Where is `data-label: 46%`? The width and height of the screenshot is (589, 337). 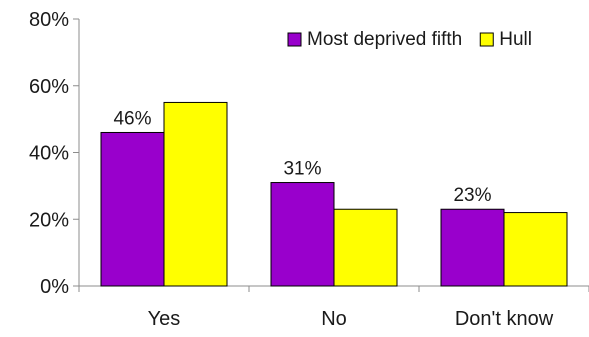 data-label: 46% is located at coordinates (132, 118).